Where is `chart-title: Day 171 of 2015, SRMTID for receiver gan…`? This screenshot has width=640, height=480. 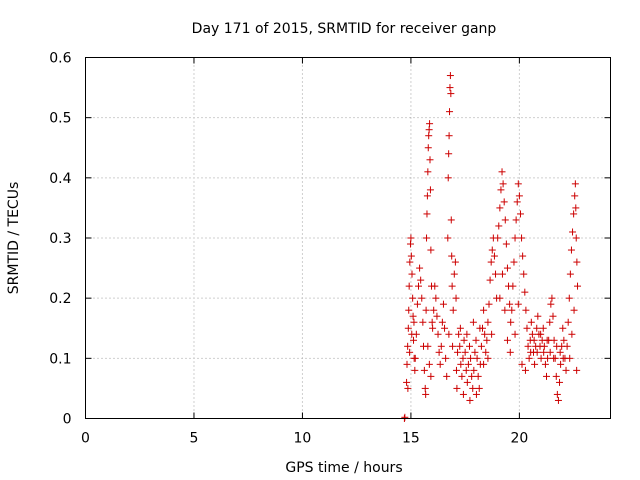 chart-title: Day 171 of 2015, SRMTID for receiver gan… is located at coordinates (344, 29).